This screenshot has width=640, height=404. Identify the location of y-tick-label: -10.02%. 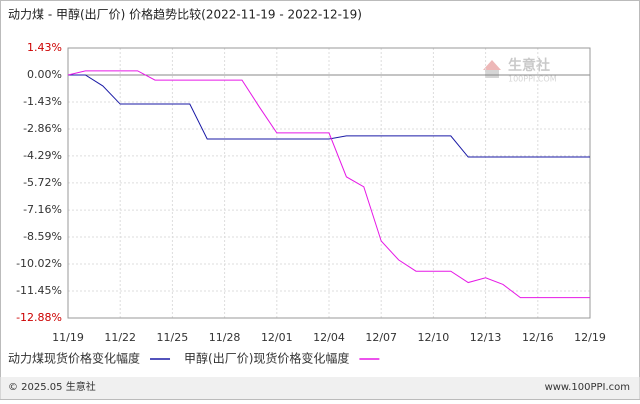
(39, 263).